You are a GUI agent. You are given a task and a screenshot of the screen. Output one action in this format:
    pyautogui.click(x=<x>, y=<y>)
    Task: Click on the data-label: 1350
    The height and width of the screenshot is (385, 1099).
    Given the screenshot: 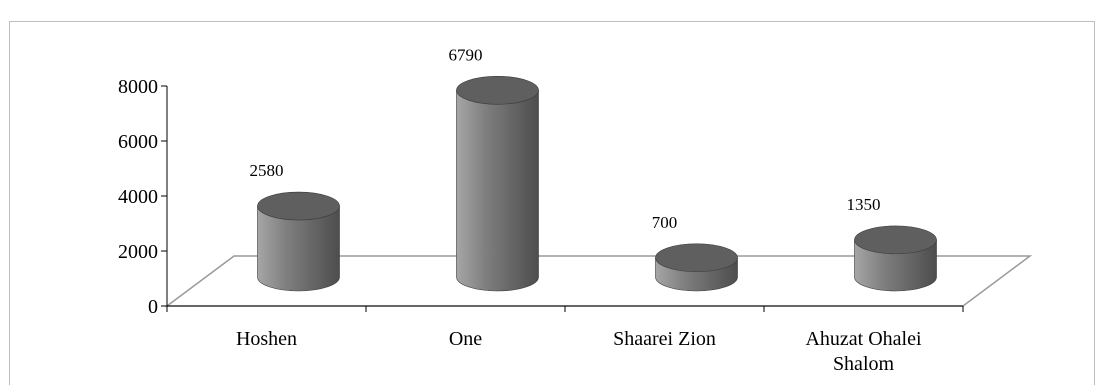 What is the action you would take?
    pyautogui.click(x=864, y=204)
    